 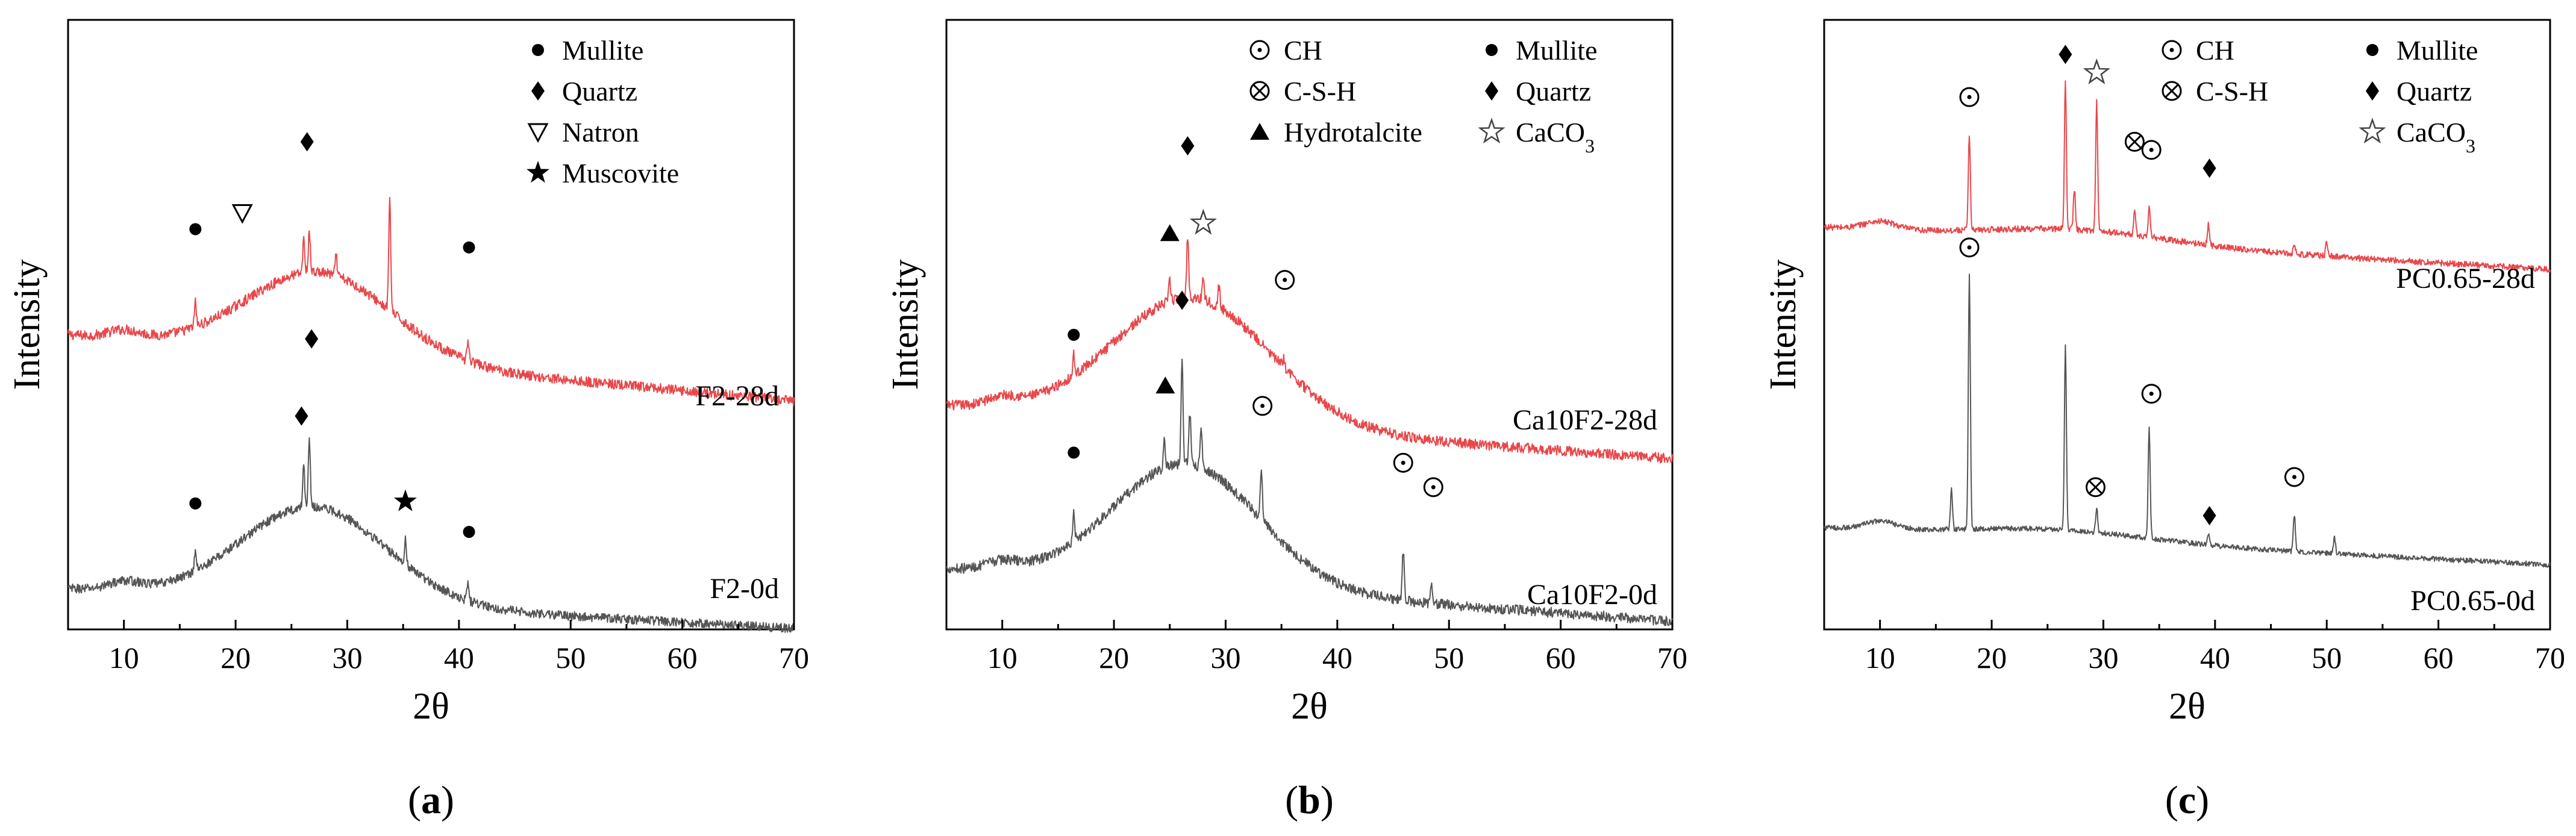 What do you see at coordinates (1259, 131) in the screenshot?
I see `legend-filled-triangle-up-icon` at bounding box center [1259, 131].